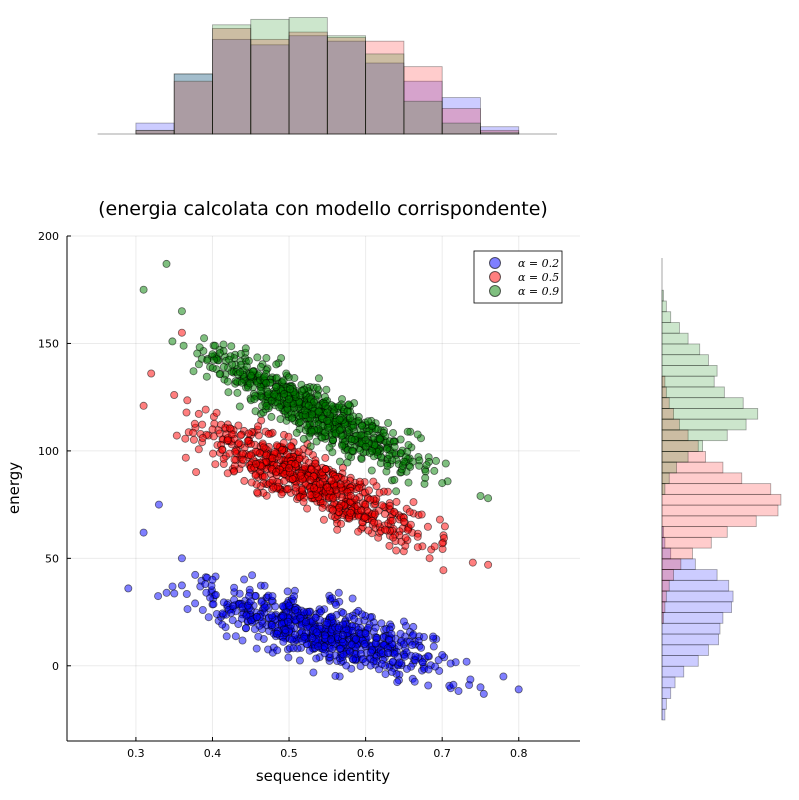 This screenshot has width=799, height=800. Describe the element at coordinates (495, 277) in the screenshot. I see `legend-marker-alpha-0.5` at that location.